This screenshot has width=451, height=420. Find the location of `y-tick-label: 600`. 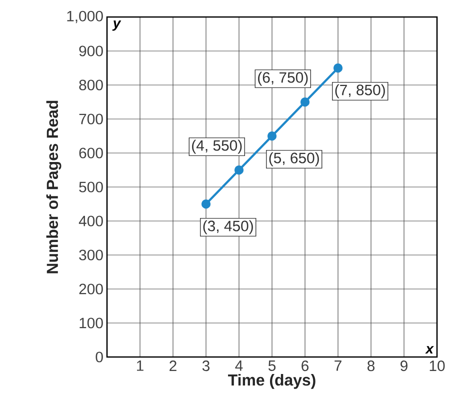

y-tick-label: 600 is located at coordinates (91, 153).